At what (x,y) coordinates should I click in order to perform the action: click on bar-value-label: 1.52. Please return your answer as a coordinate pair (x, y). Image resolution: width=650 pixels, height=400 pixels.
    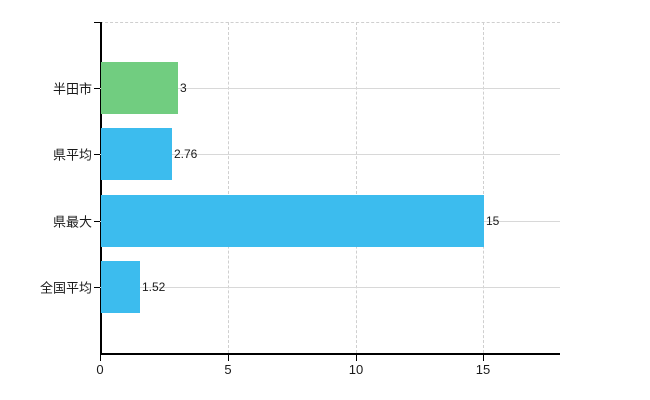
    Looking at the image, I should click on (154, 287).